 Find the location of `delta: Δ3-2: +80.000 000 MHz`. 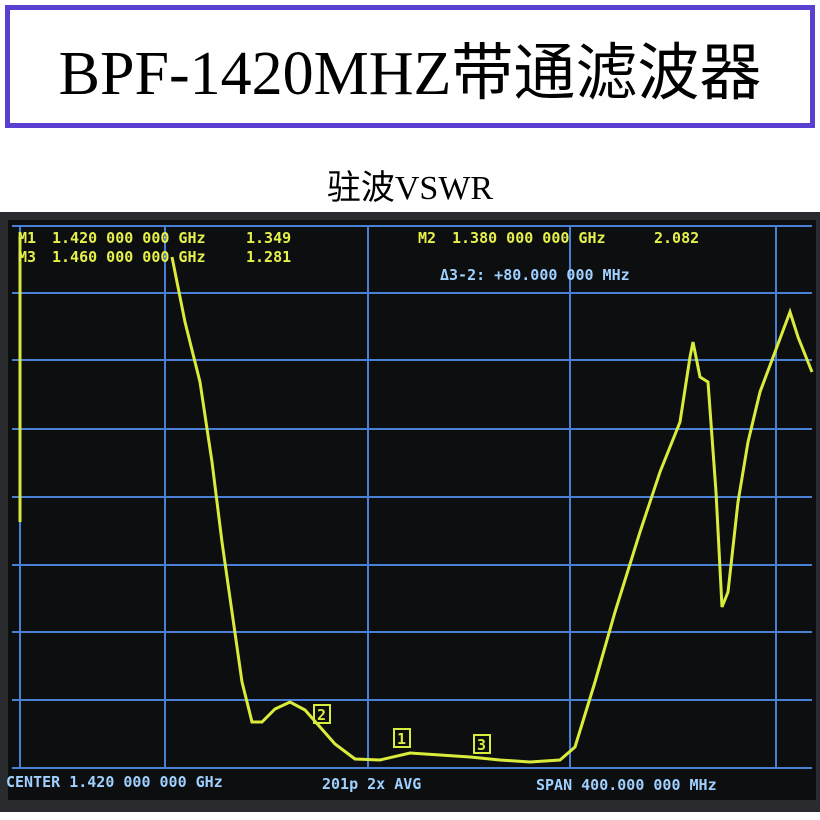

delta: Δ3-2: +80.000 000 MHz is located at coordinates (535, 275).